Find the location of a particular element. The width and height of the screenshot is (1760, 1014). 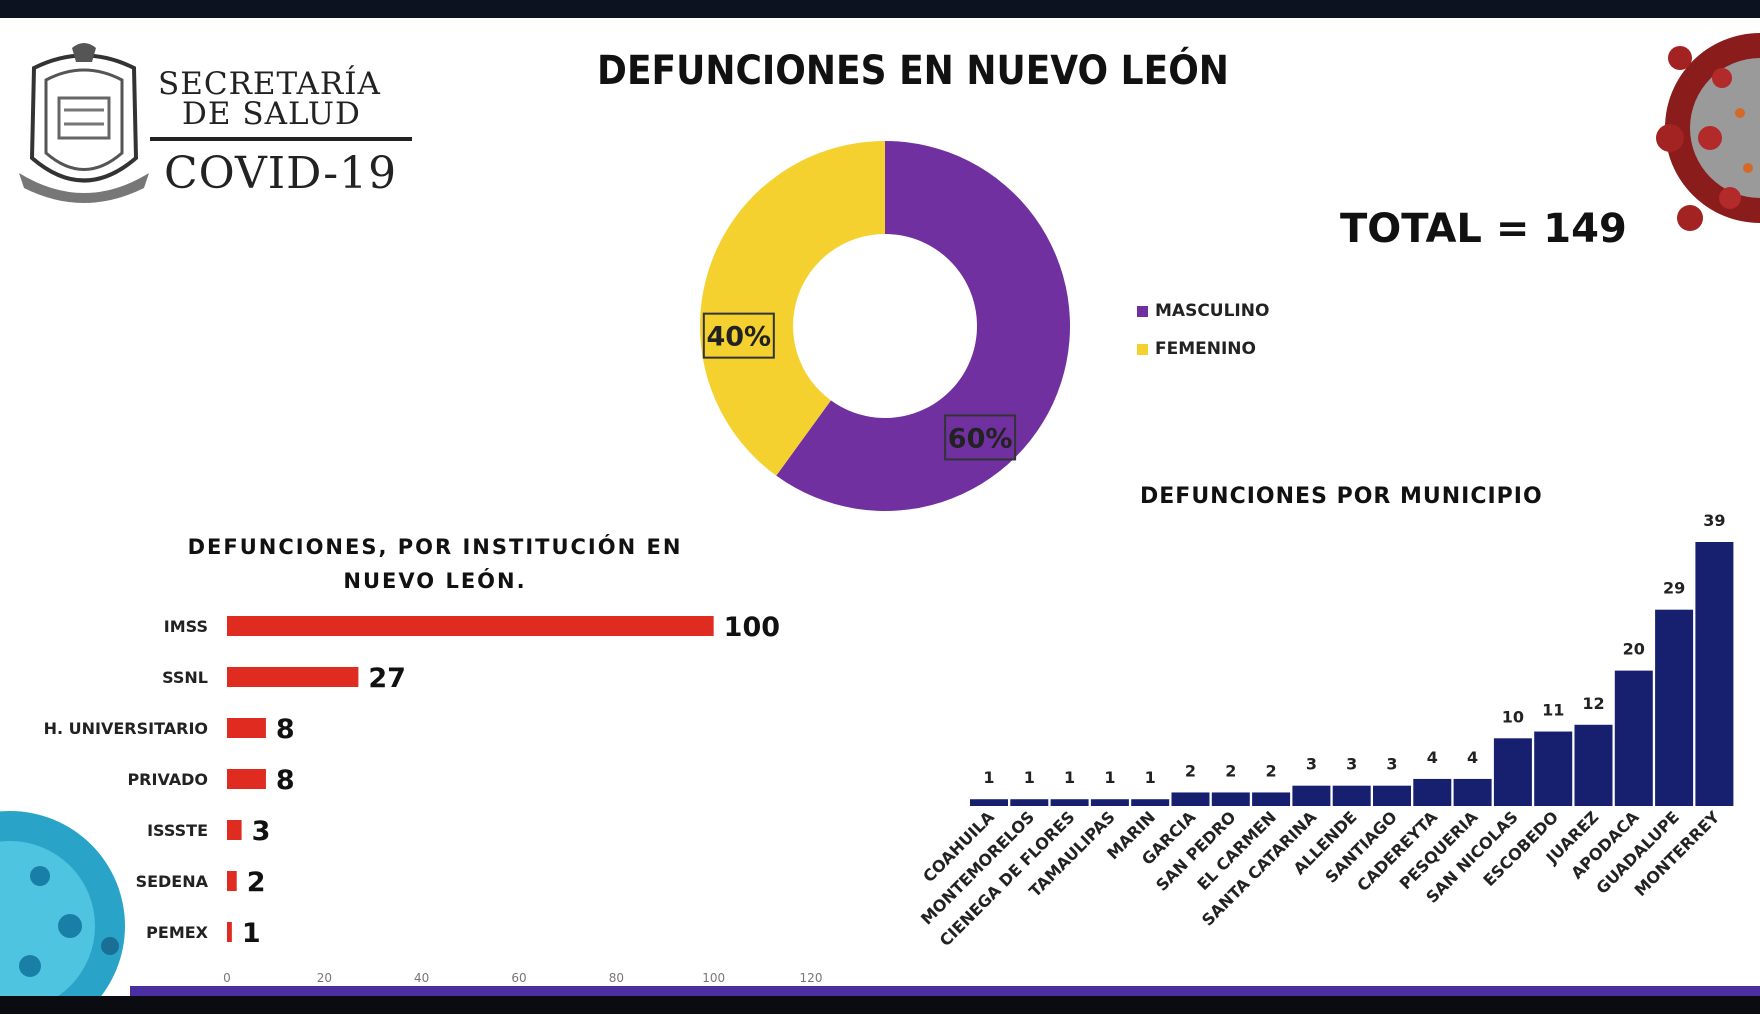

legend-label: FEMENINO is located at coordinates (1205, 349).